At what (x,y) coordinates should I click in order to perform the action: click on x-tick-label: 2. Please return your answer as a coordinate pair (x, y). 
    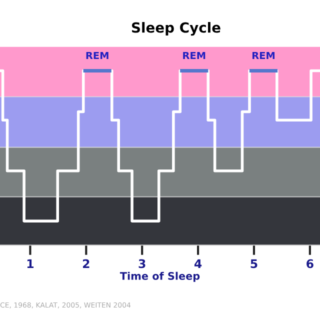
    Looking at the image, I should click on (86, 263).